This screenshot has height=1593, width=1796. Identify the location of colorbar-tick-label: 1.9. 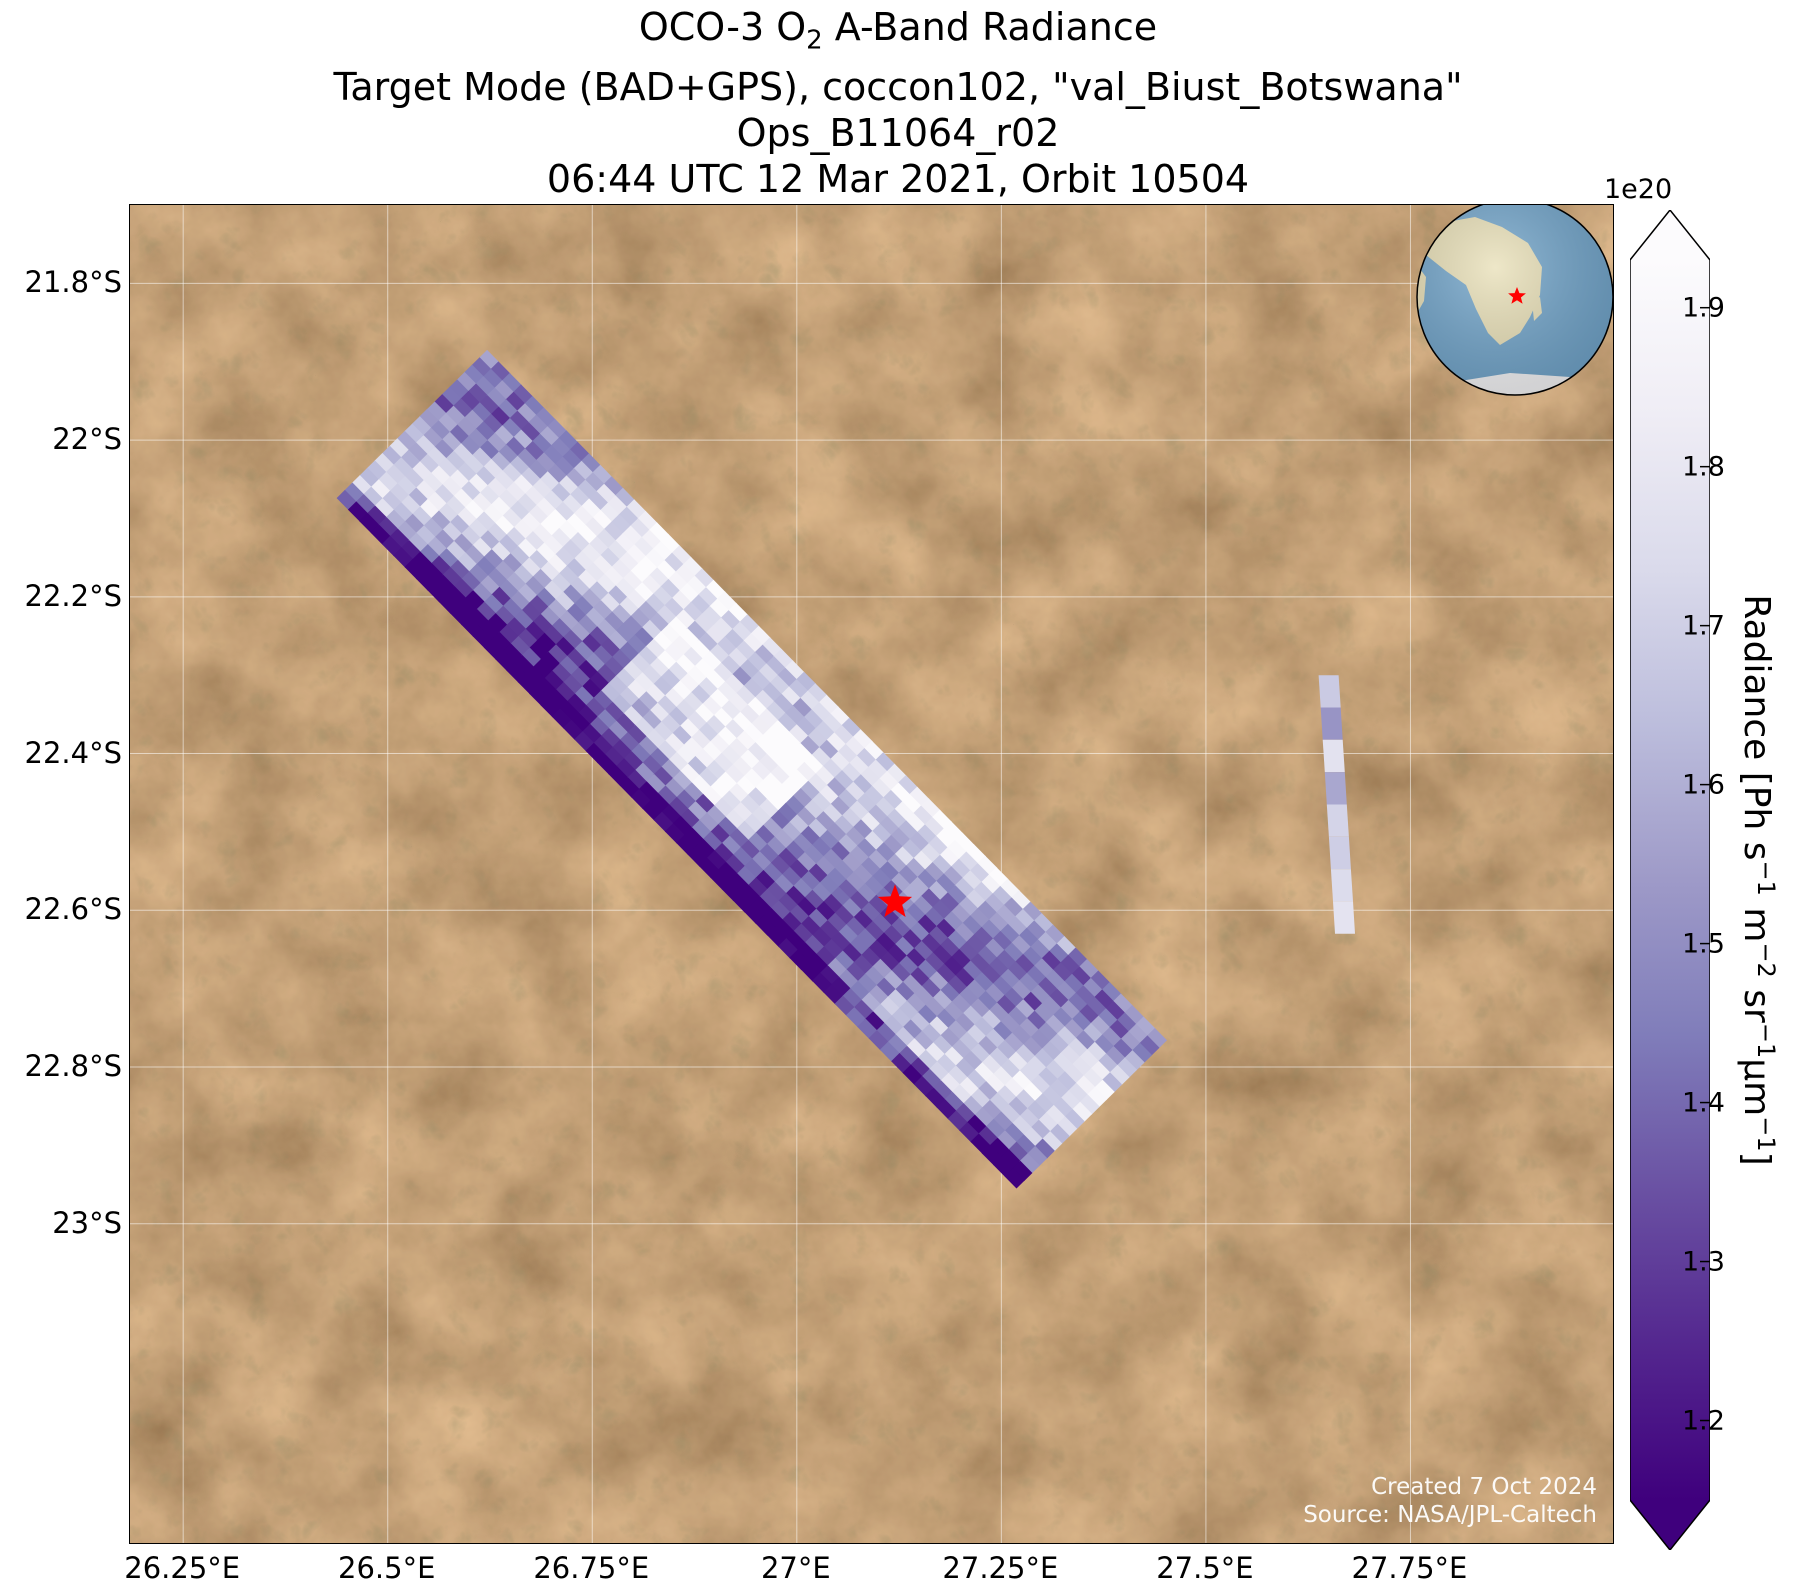
(1703, 308).